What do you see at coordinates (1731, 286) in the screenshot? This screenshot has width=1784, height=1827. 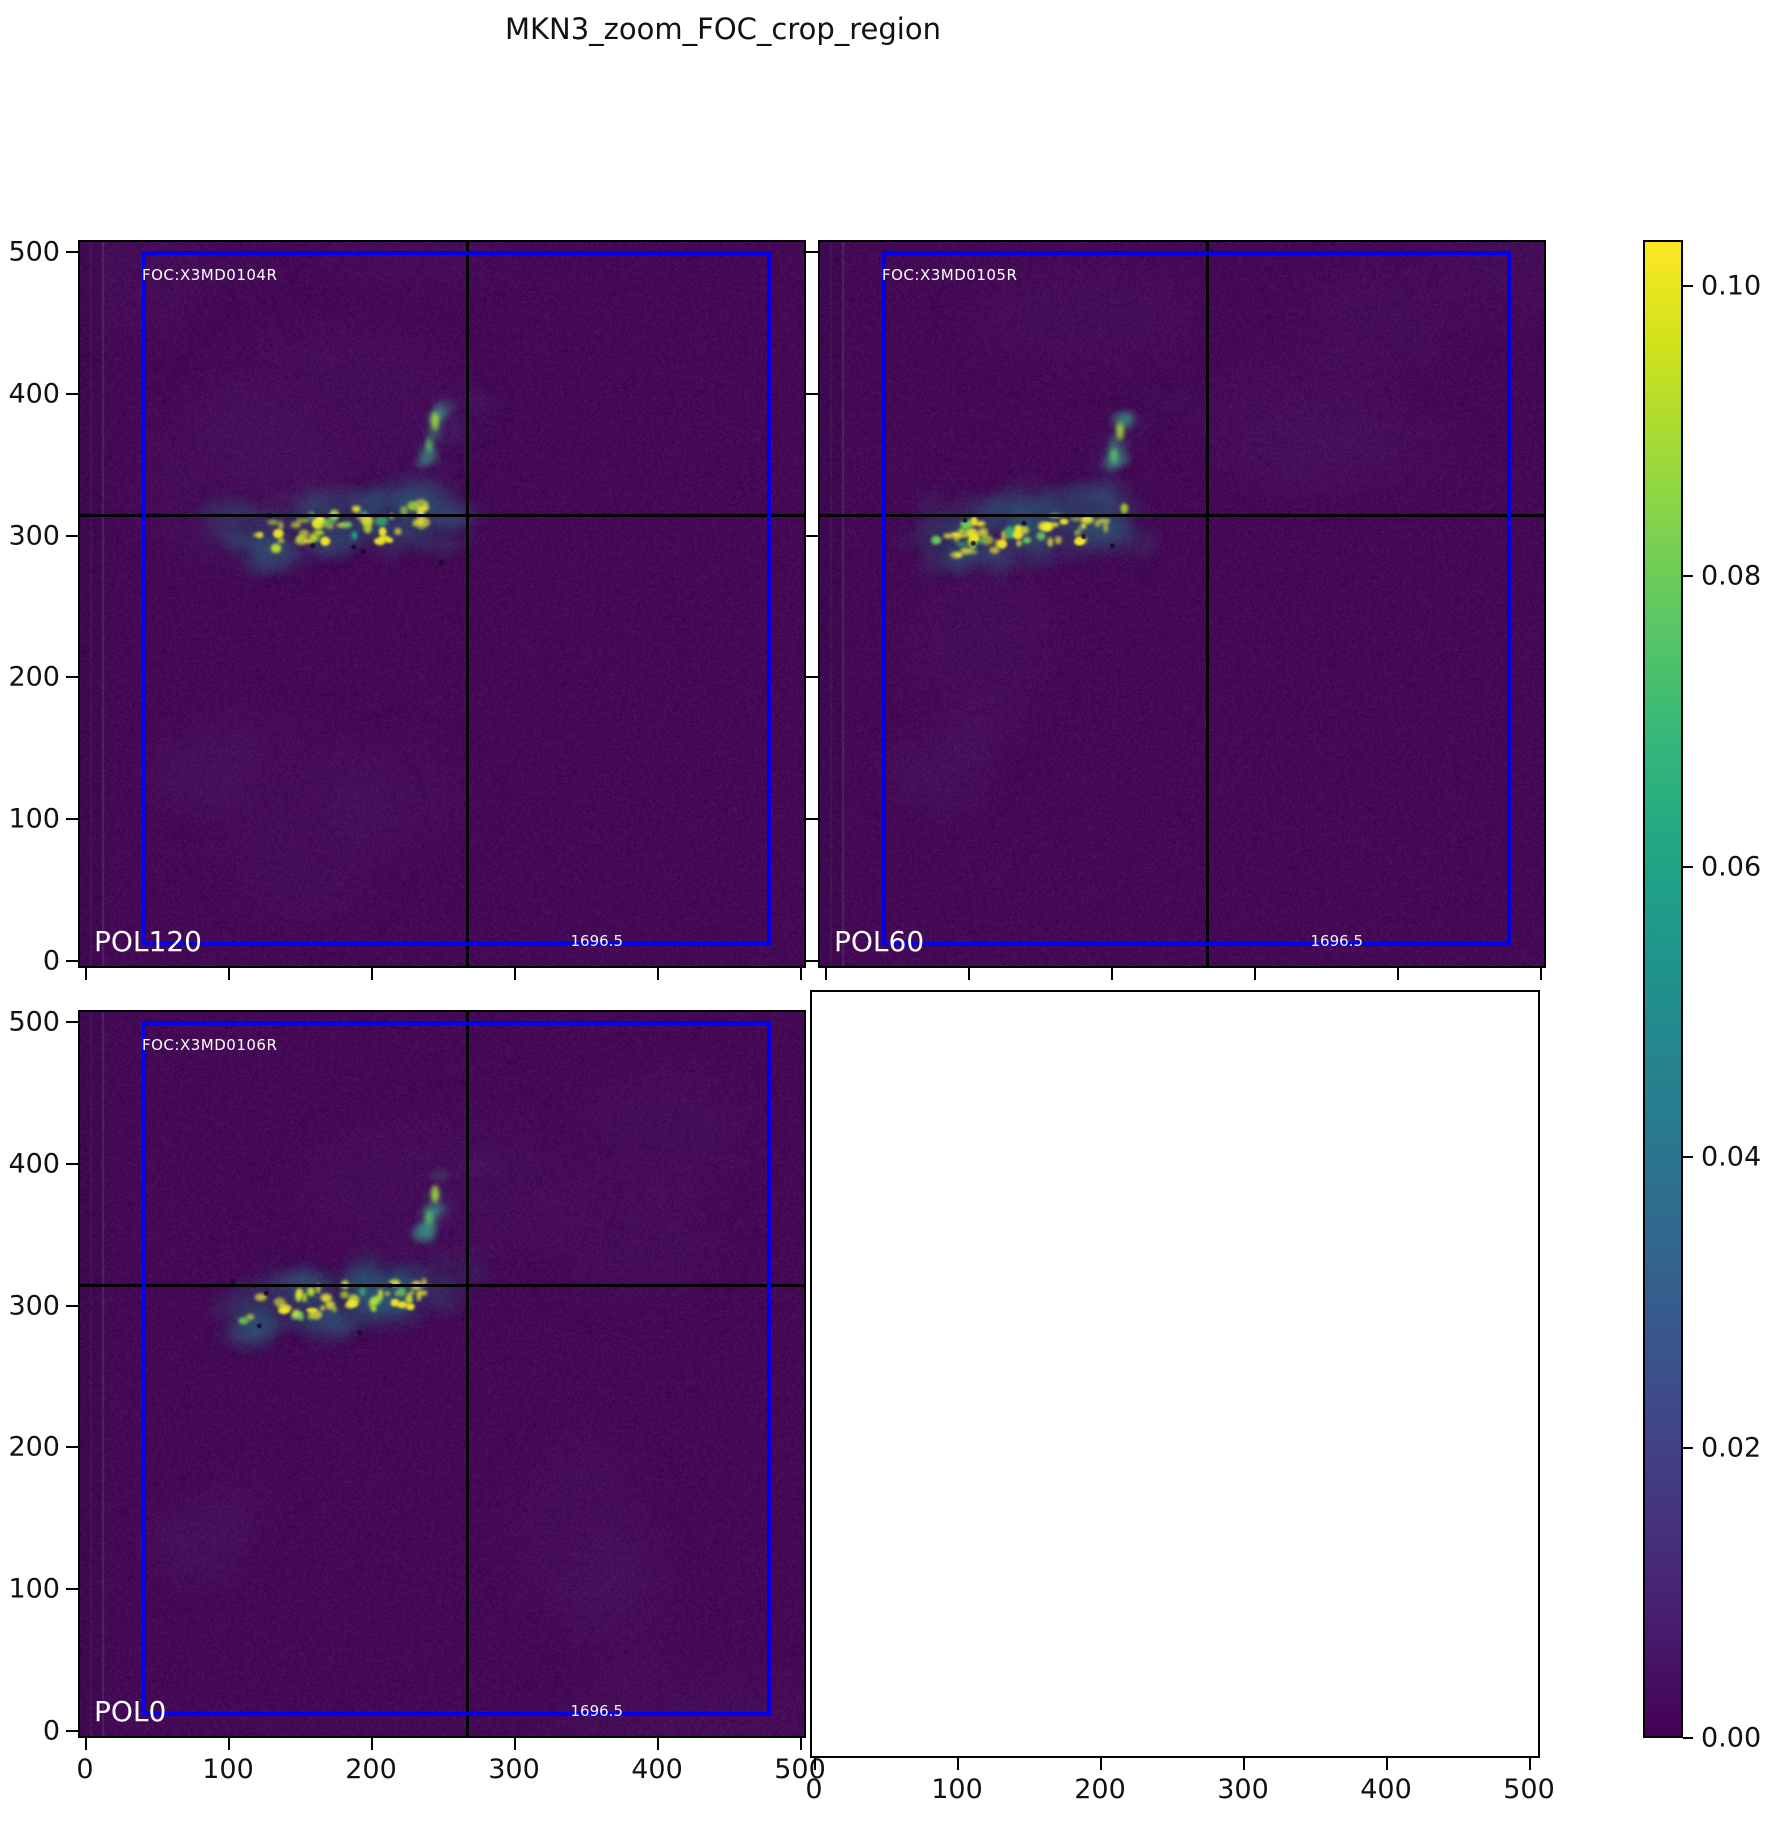 I see `colorbar-tick-label: 0.10` at bounding box center [1731, 286].